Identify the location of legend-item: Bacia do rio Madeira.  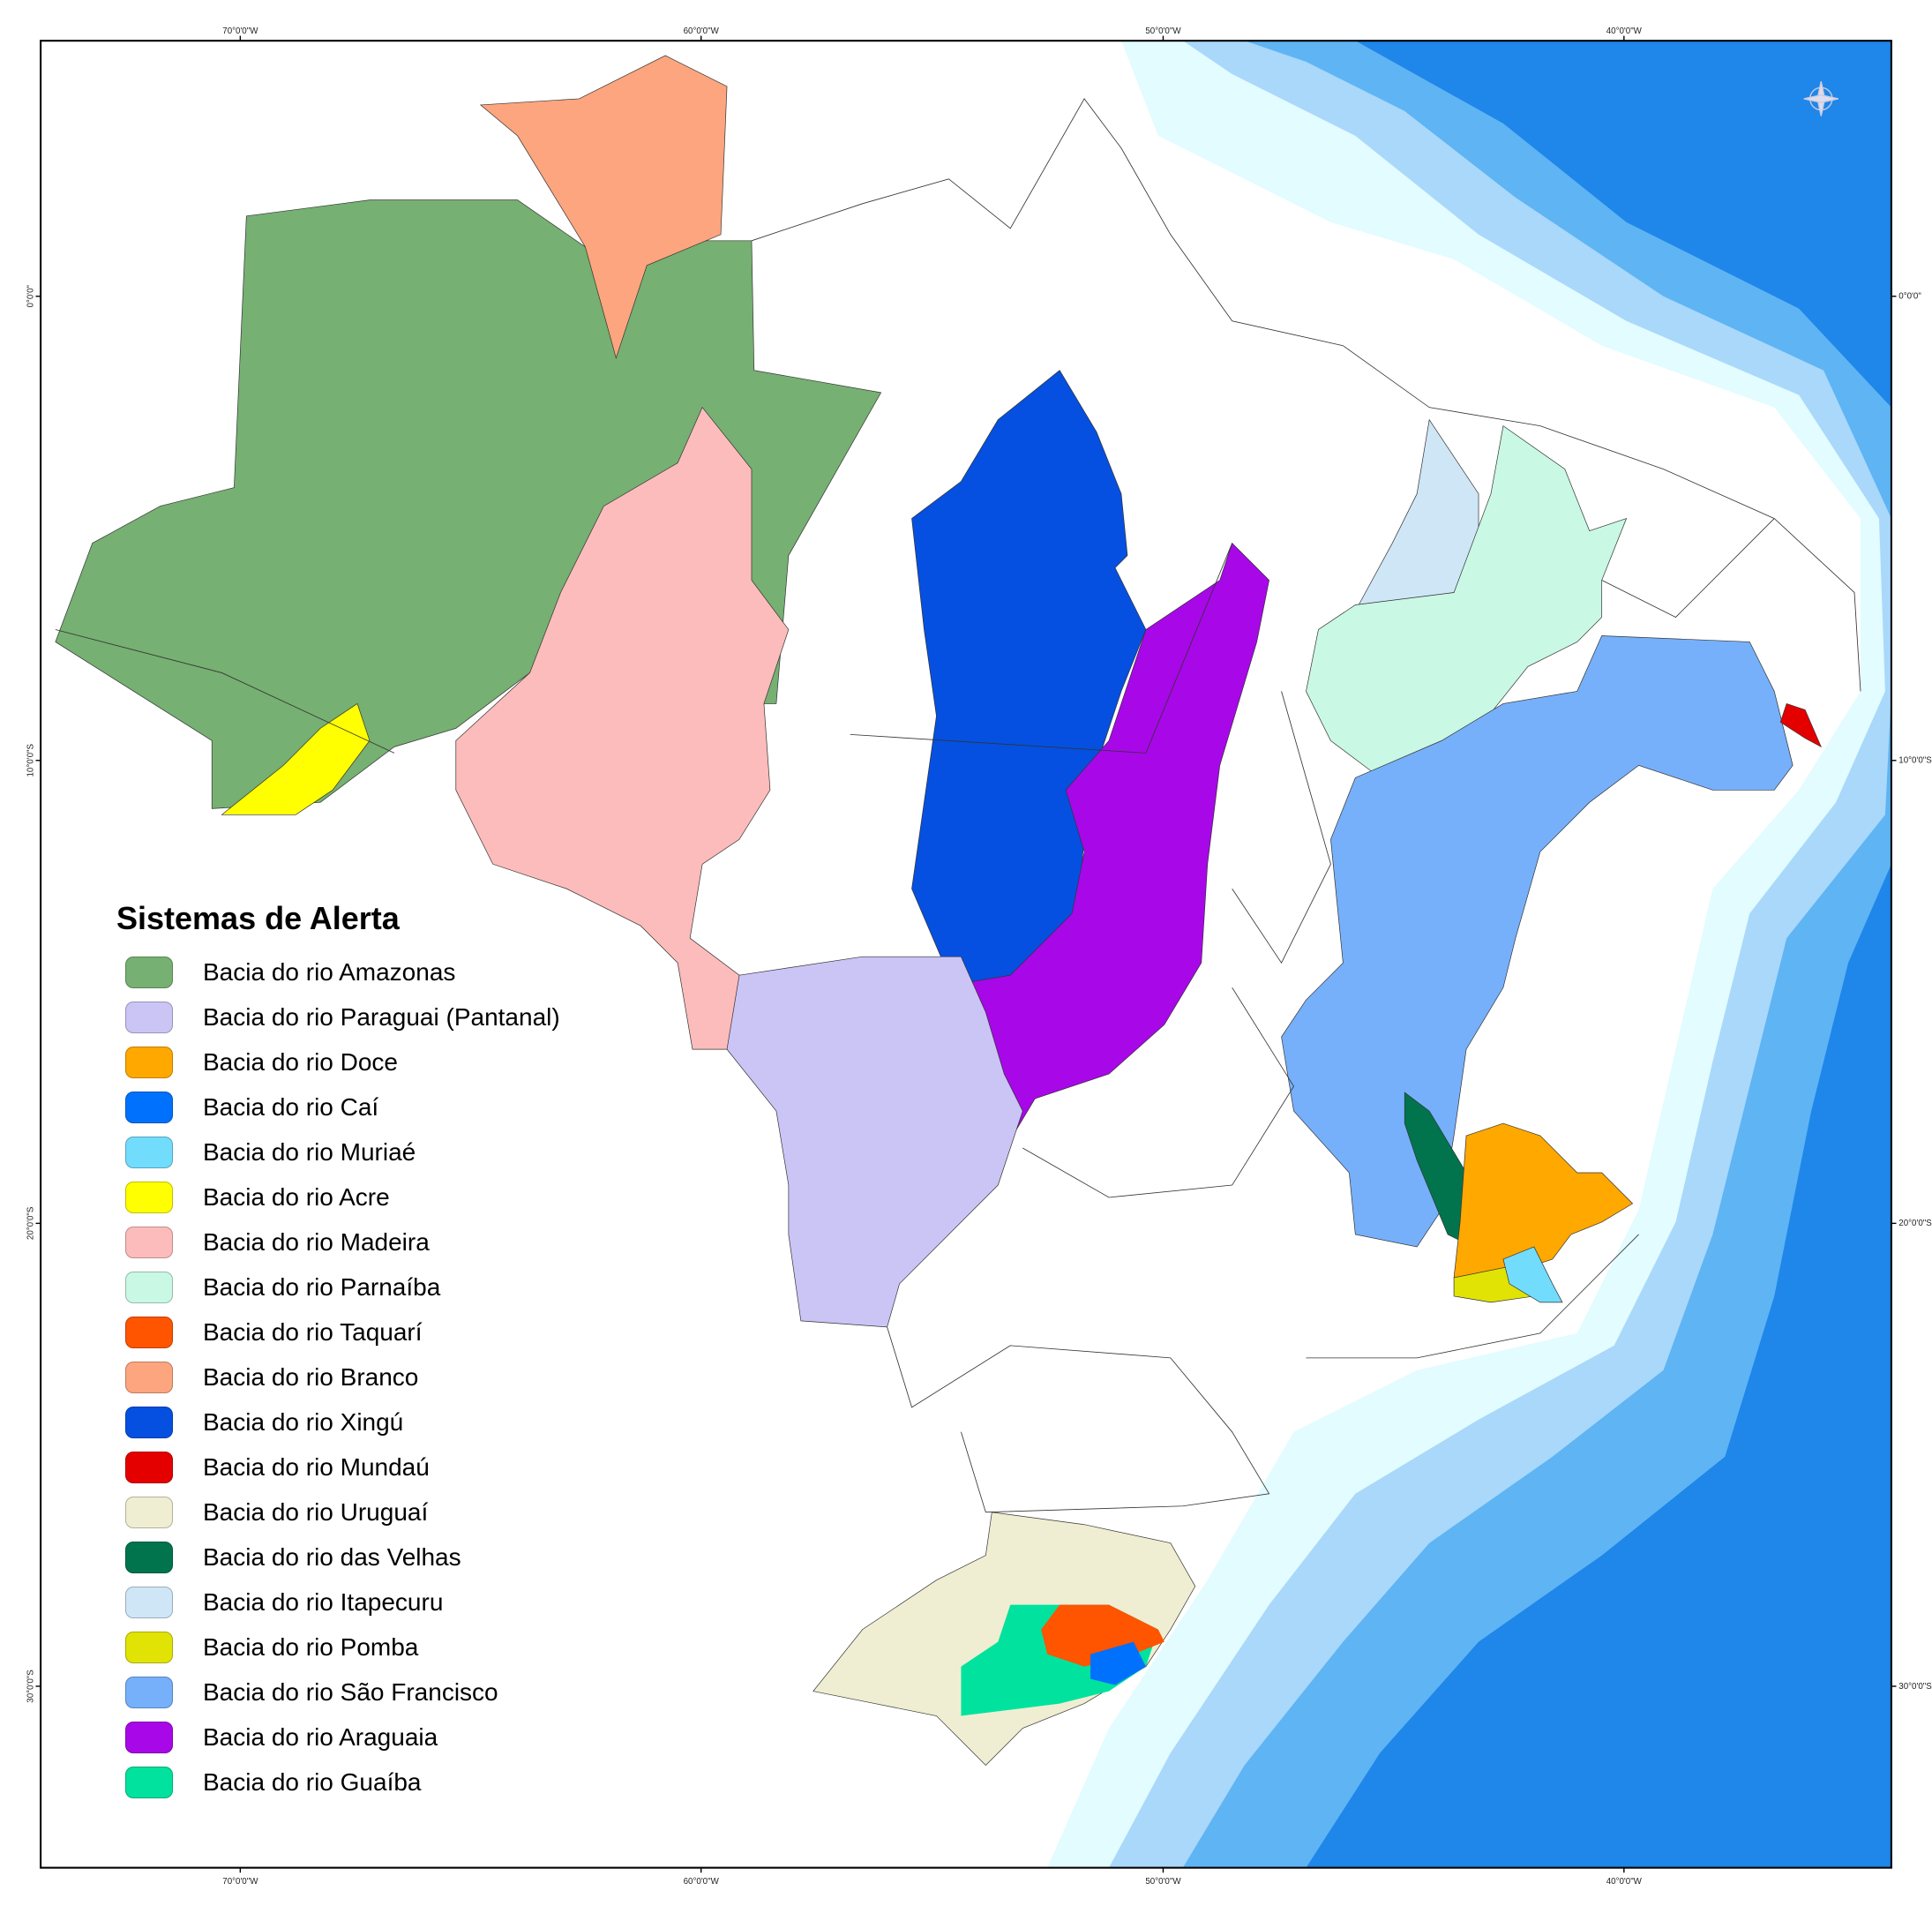
(338, 1241).